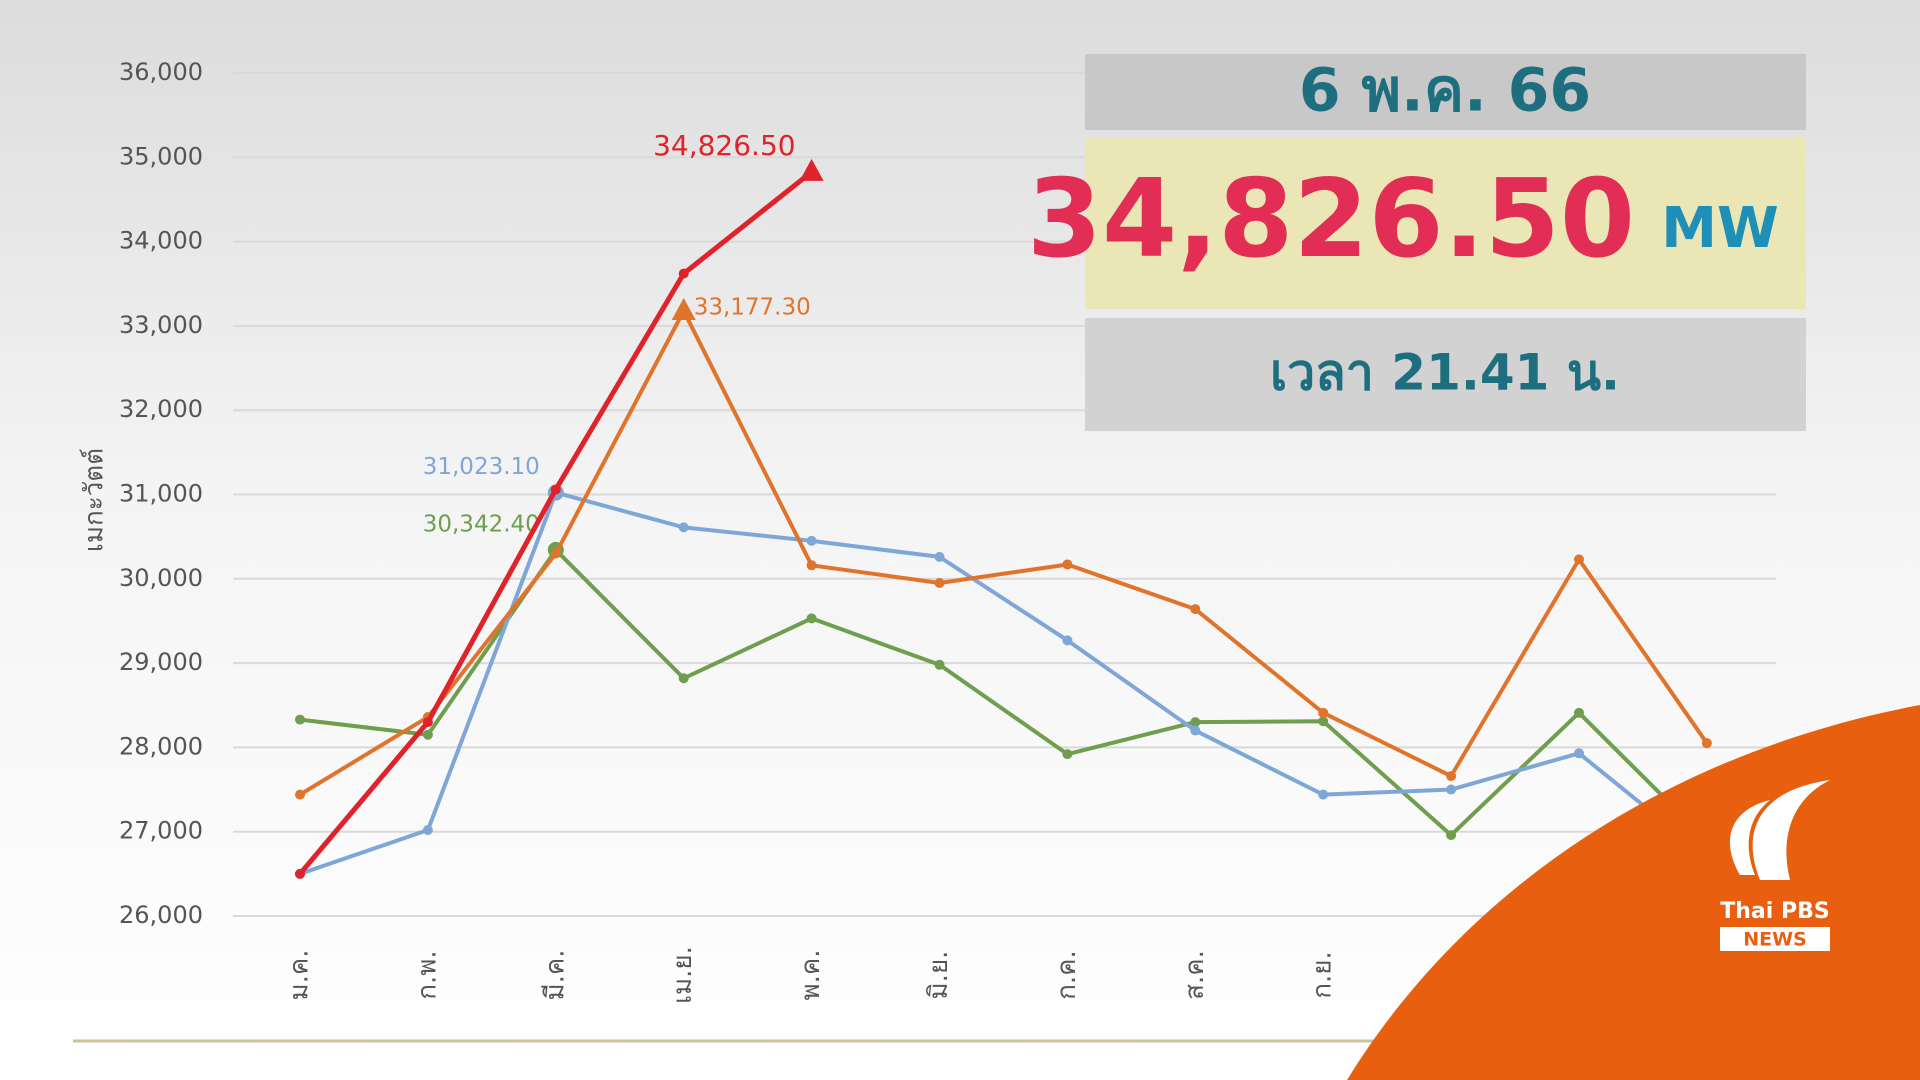 Image resolution: width=1920 pixels, height=1080 pixels. Describe the element at coordinates (161, 662) in the screenshot. I see `y-tick-label: 29,000` at that location.